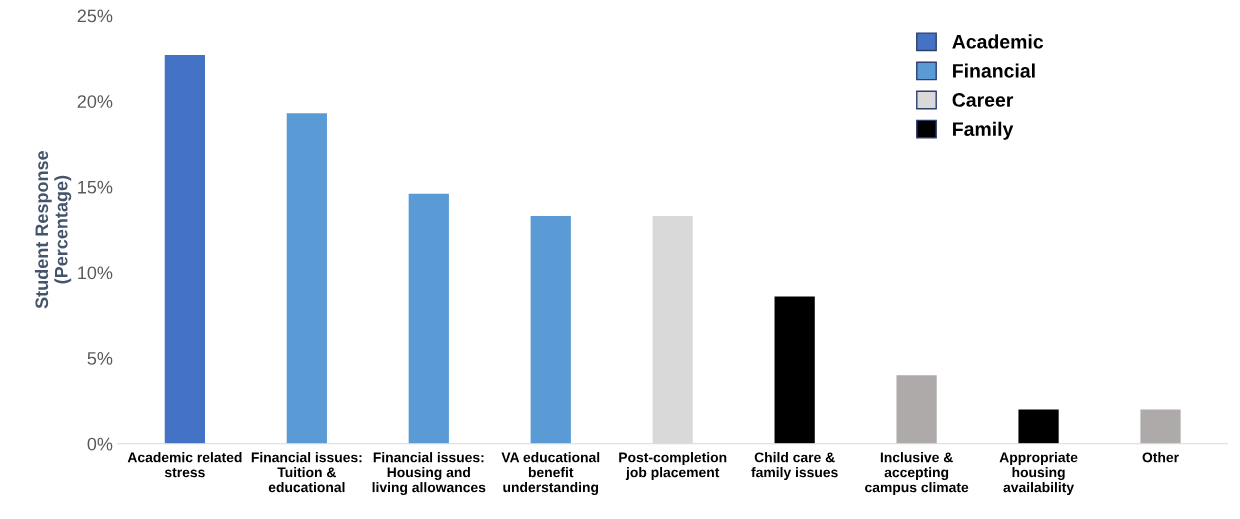 The width and height of the screenshot is (1240, 519). What do you see at coordinates (994, 70) in the screenshot?
I see `legend-label: Financial` at bounding box center [994, 70].